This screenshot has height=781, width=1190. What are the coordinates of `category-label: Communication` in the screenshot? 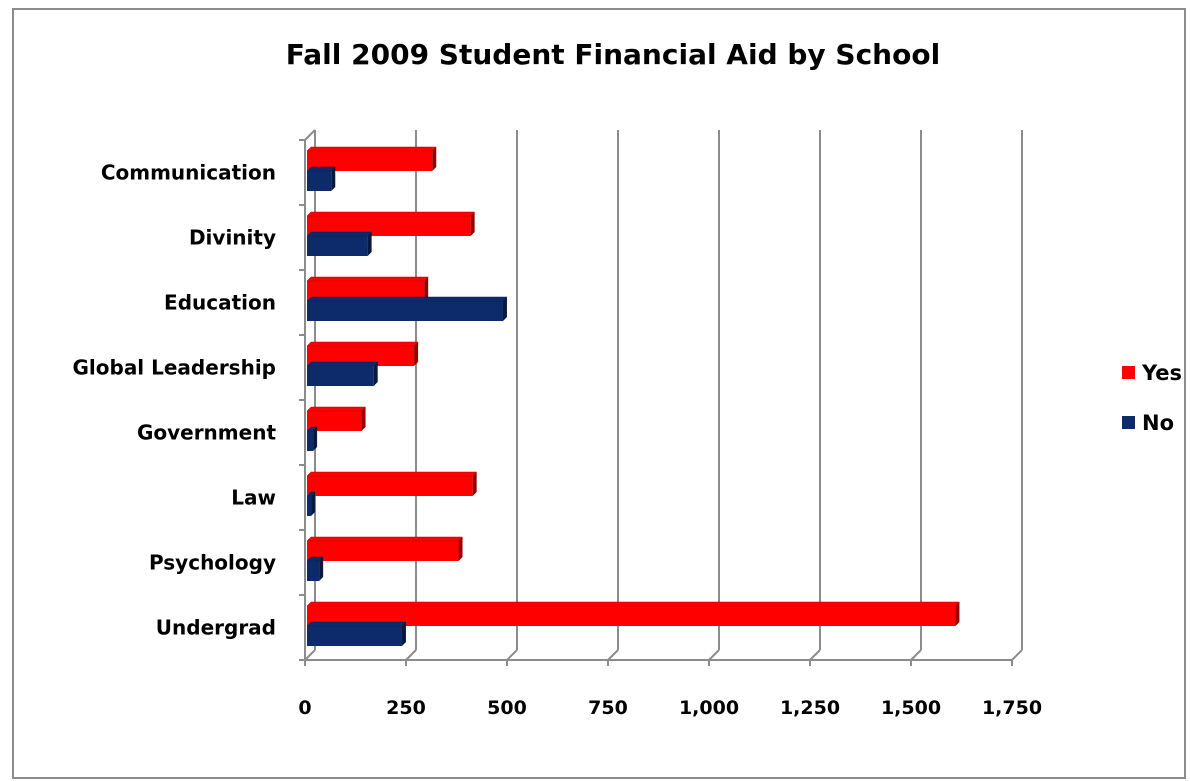 It's located at (188, 173).